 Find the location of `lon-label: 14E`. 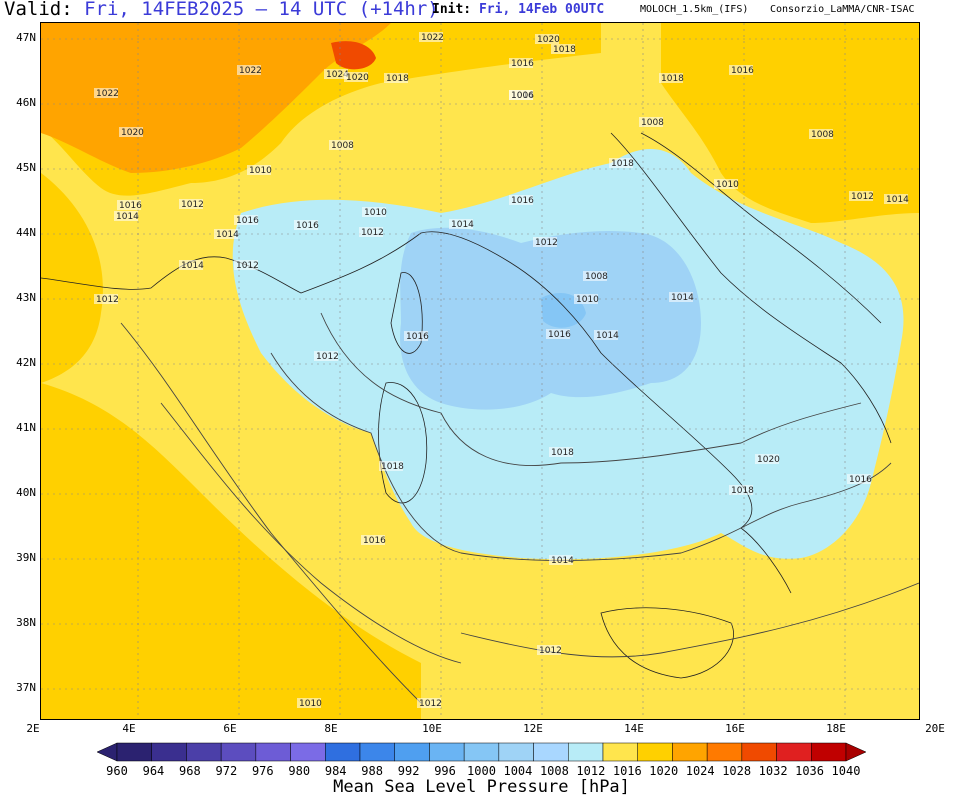

lon-label: 14E is located at coordinates (634, 728).